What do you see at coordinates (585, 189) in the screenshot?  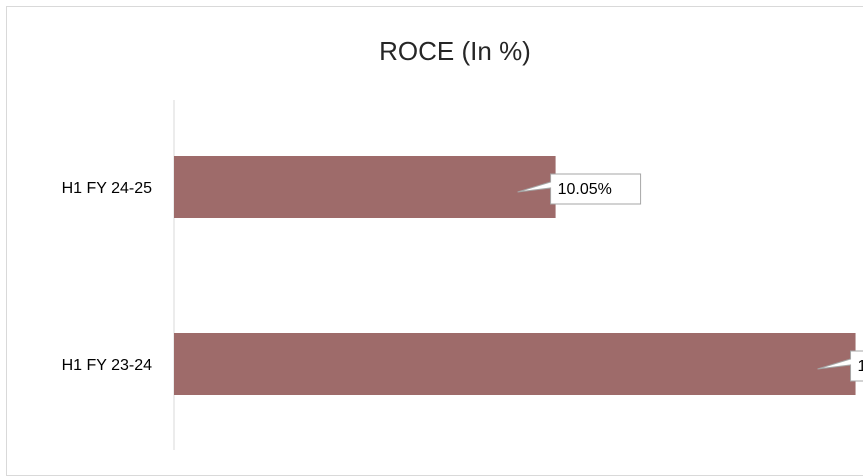 I see `data-label: 10.05%` at bounding box center [585, 189].